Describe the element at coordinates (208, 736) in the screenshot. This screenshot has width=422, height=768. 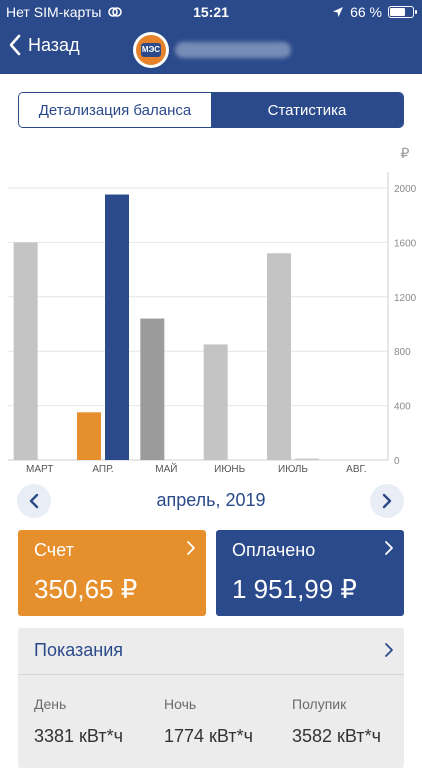
I see `reading-night-value: 1774 кВт*ч` at that location.